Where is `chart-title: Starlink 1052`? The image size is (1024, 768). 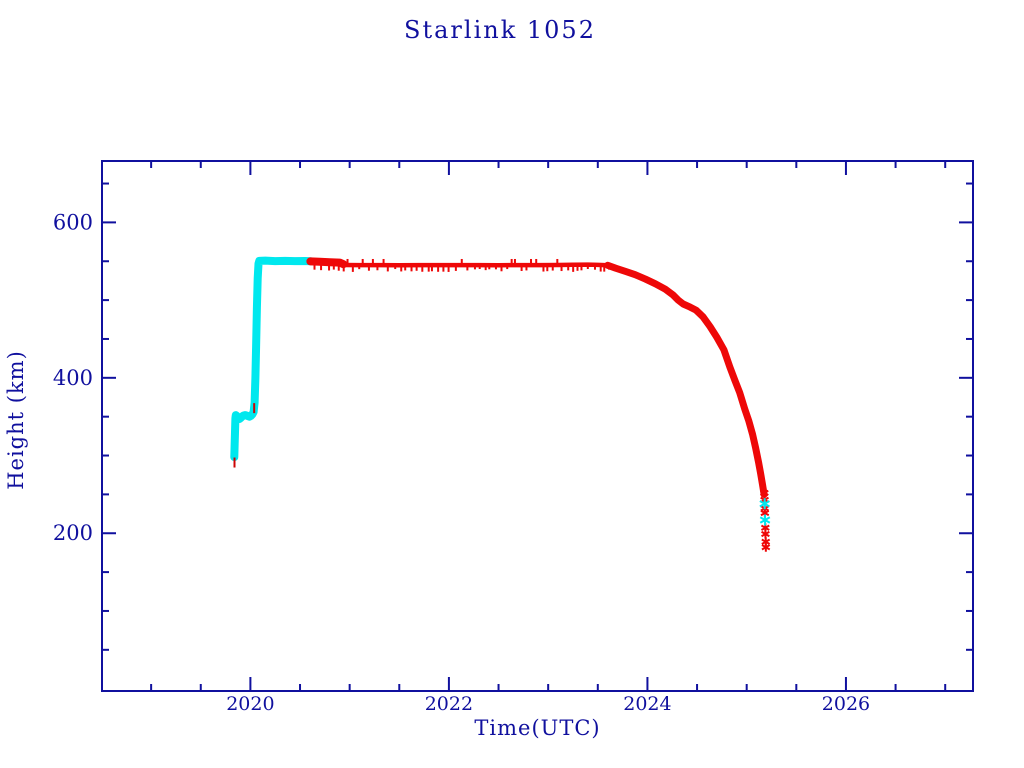 chart-title: Starlink 1052 is located at coordinates (500, 30).